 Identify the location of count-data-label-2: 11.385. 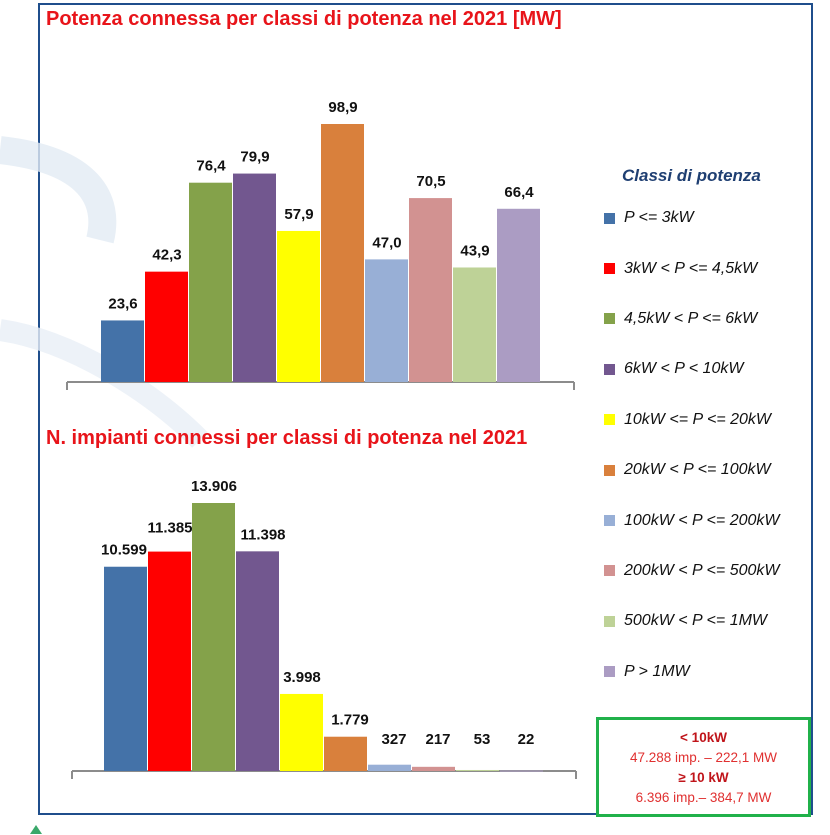
(169, 528).